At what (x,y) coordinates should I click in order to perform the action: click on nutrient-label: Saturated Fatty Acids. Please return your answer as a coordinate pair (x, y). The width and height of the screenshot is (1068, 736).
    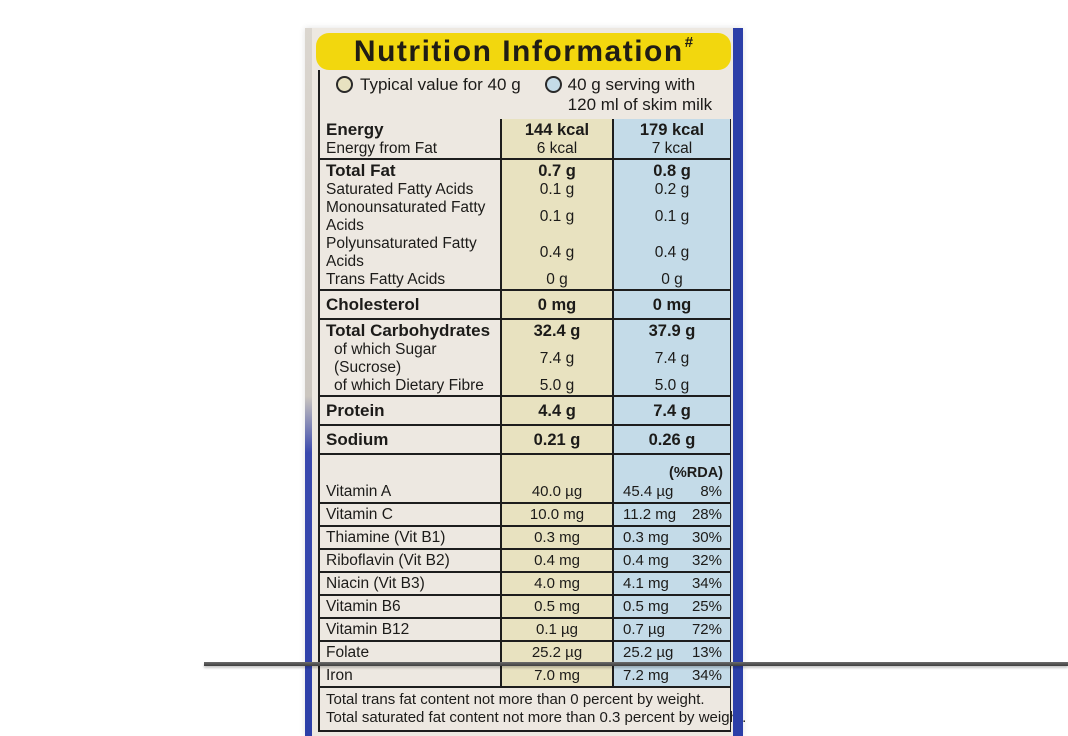
    Looking at the image, I should click on (400, 189).